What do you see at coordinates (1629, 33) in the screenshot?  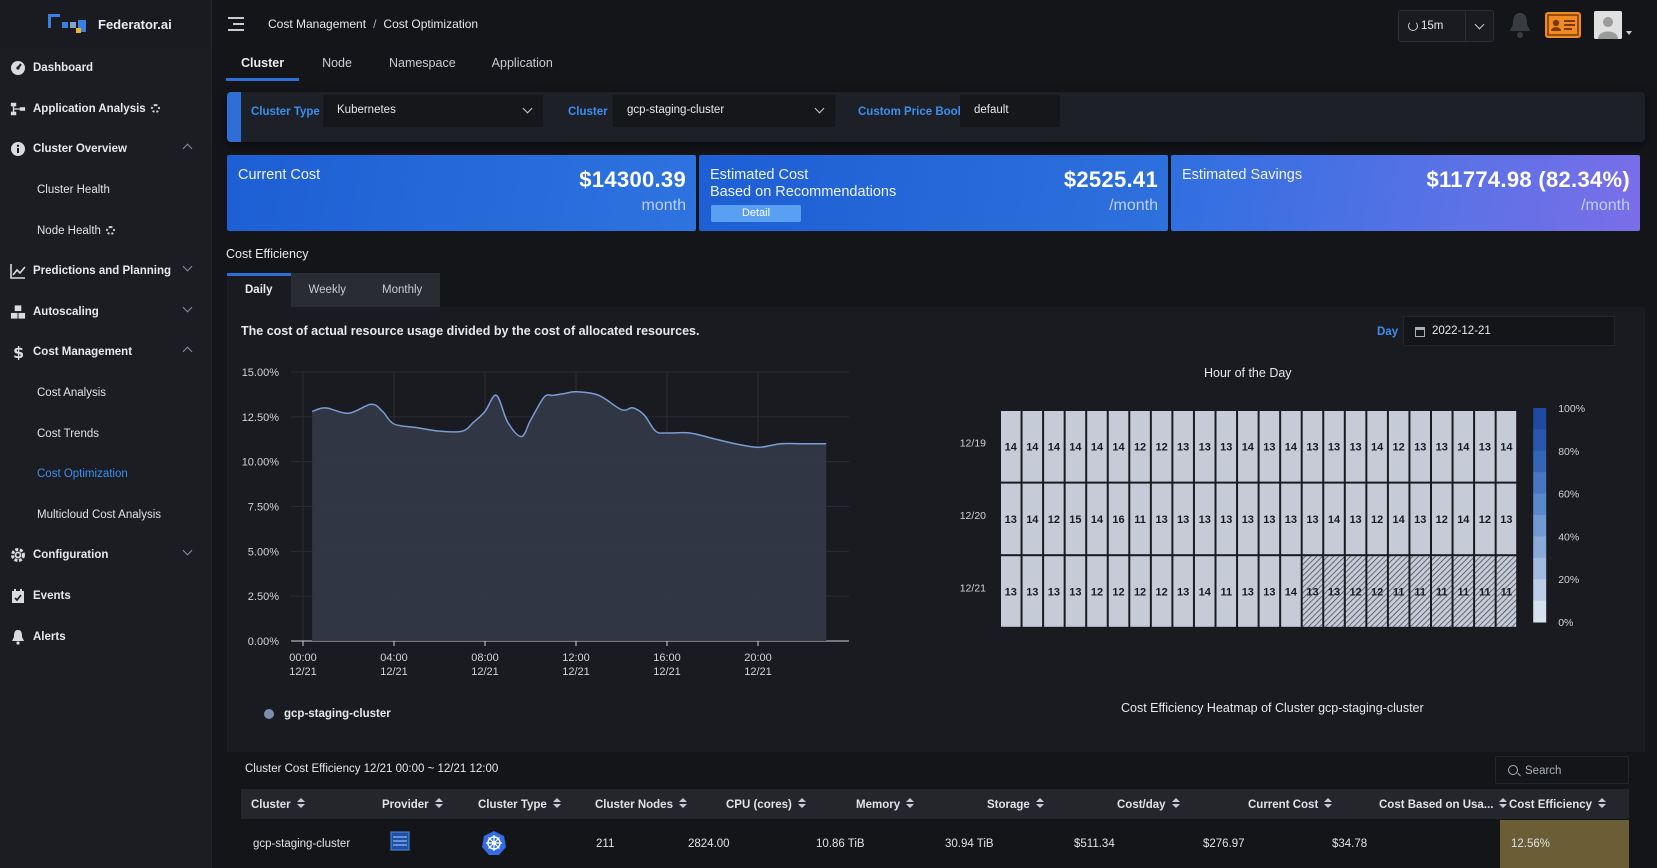 I see `caret-down-icon` at bounding box center [1629, 33].